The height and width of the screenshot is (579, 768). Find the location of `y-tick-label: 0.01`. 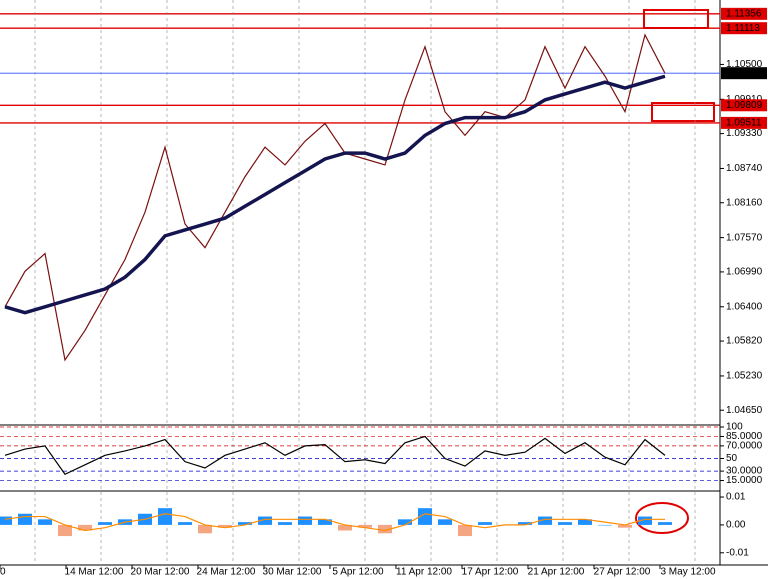

y-tick-label: 0.01 is located at coordinates (736, 497).